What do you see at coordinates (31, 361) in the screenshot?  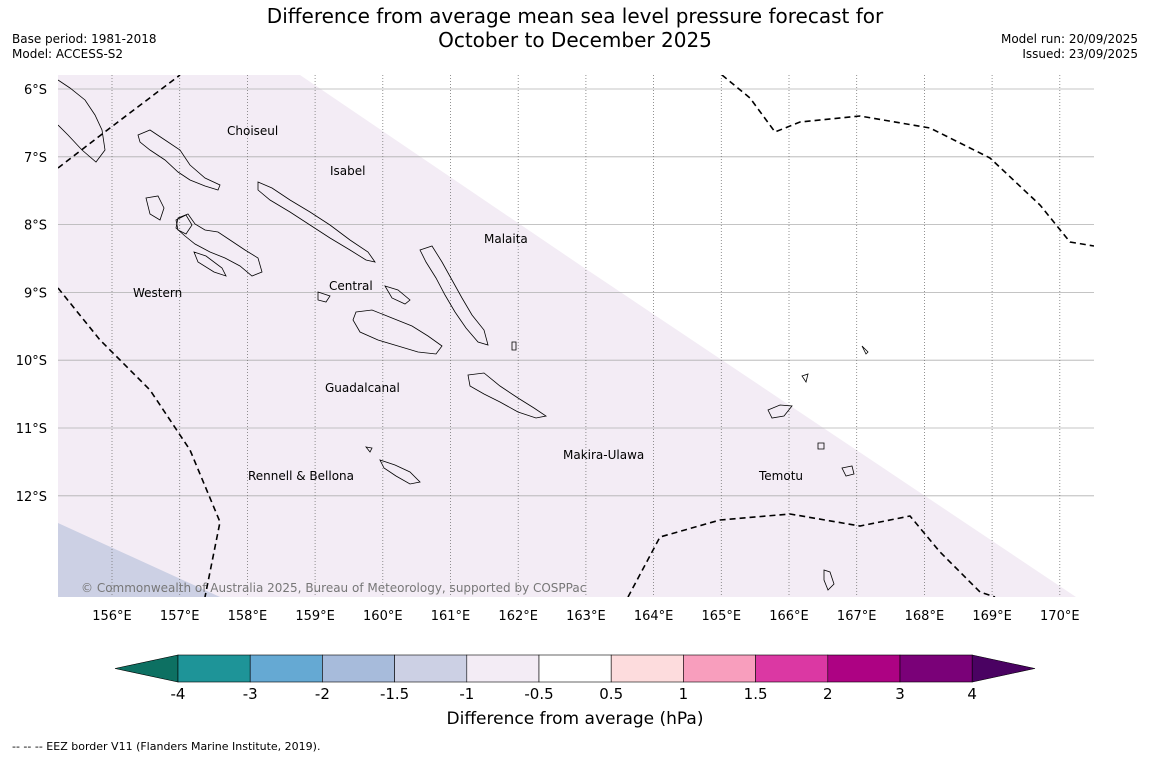 I see `lat-label: 10°S` at bounding box center [31, 361].